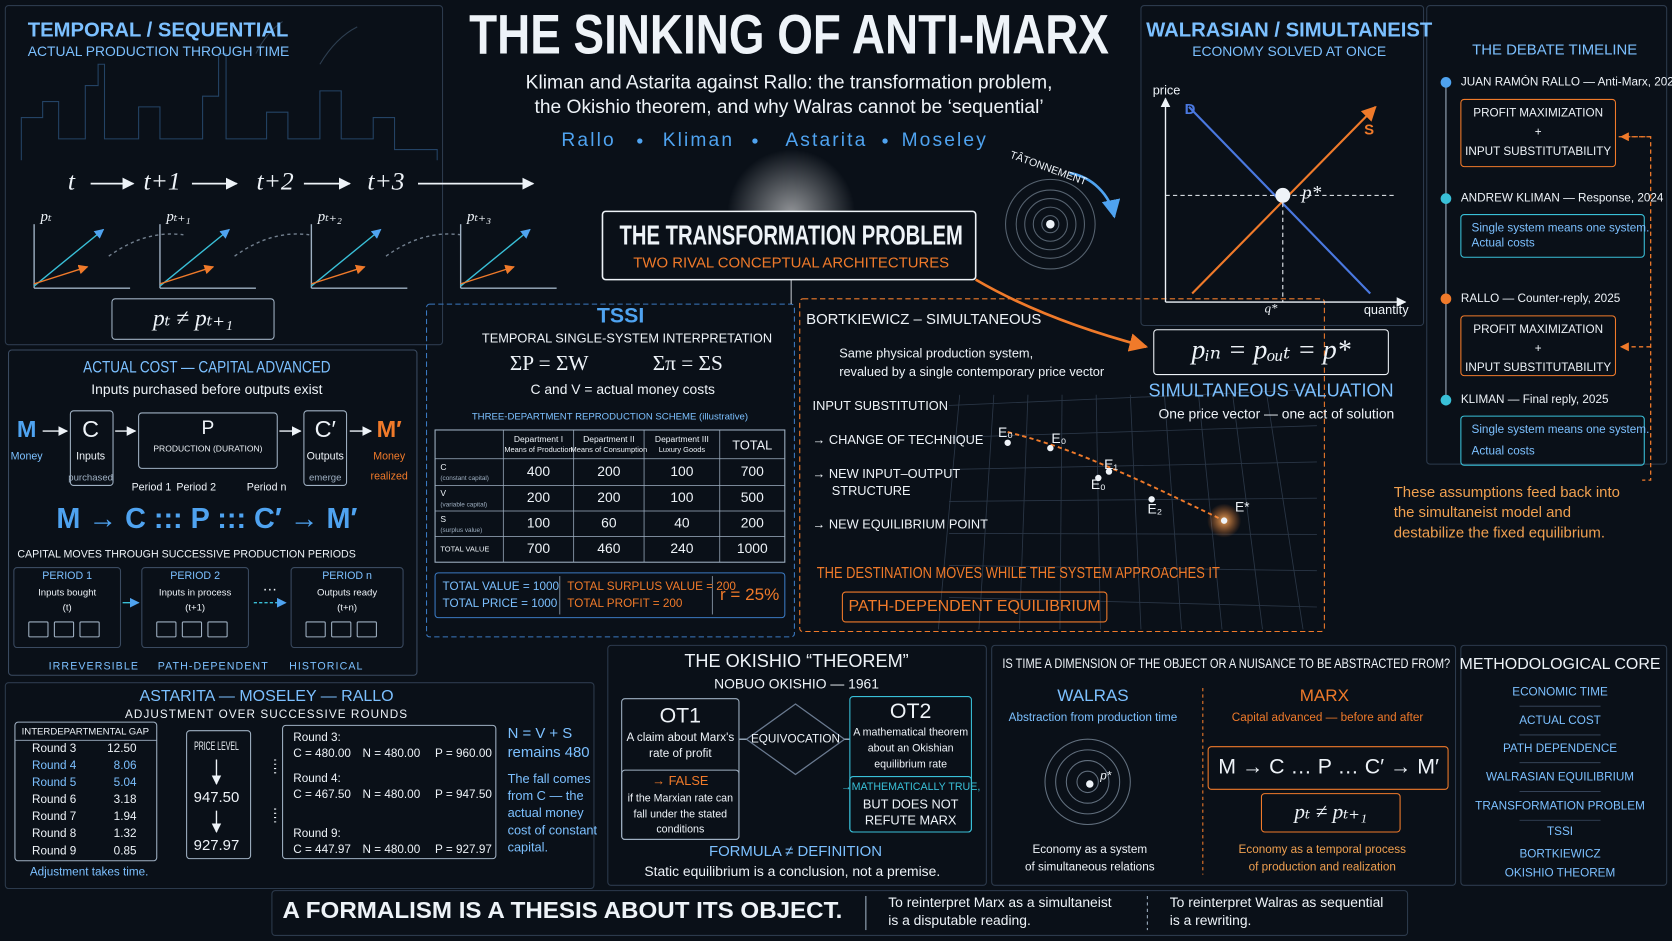  What do you see at coordinates (681, 799) in the screenshot?
I see `verdict-note: if the Marxian rate can` at bounding box center [681, 799].